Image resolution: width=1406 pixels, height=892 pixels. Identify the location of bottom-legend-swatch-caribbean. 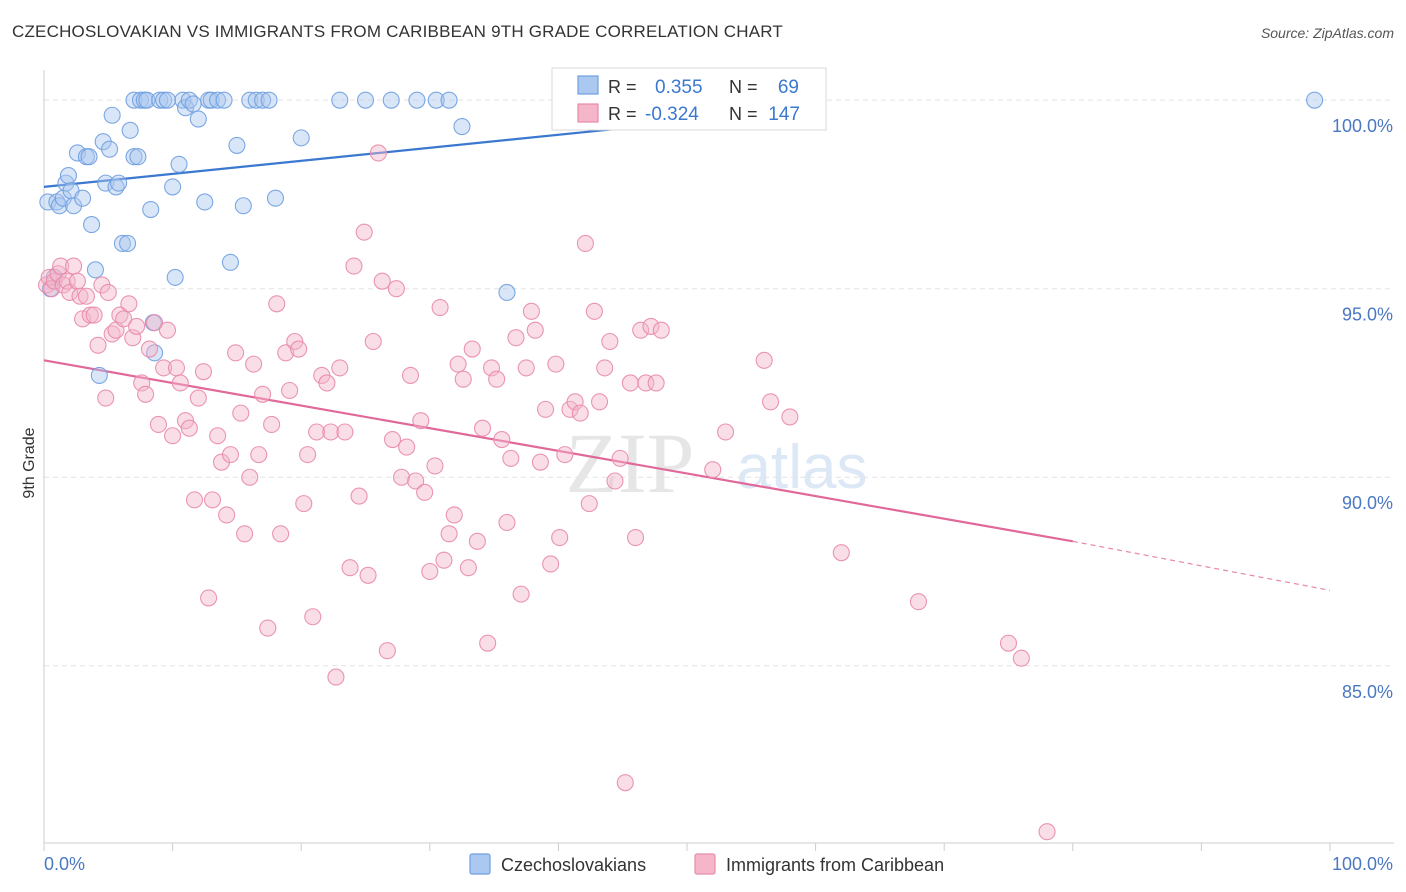
(705, 864).